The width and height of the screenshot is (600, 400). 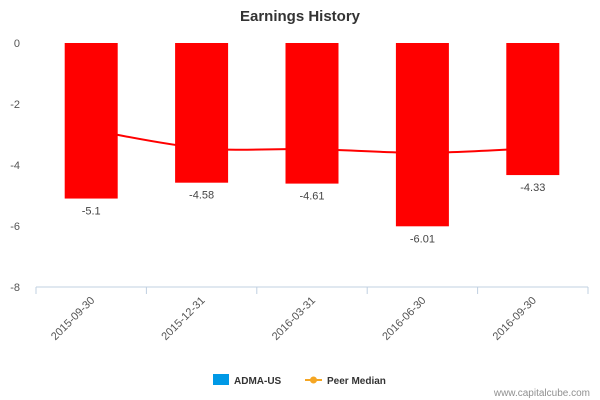 I want to click on legend-label-peer-median: Peer Median, so click(x=356, y=381).